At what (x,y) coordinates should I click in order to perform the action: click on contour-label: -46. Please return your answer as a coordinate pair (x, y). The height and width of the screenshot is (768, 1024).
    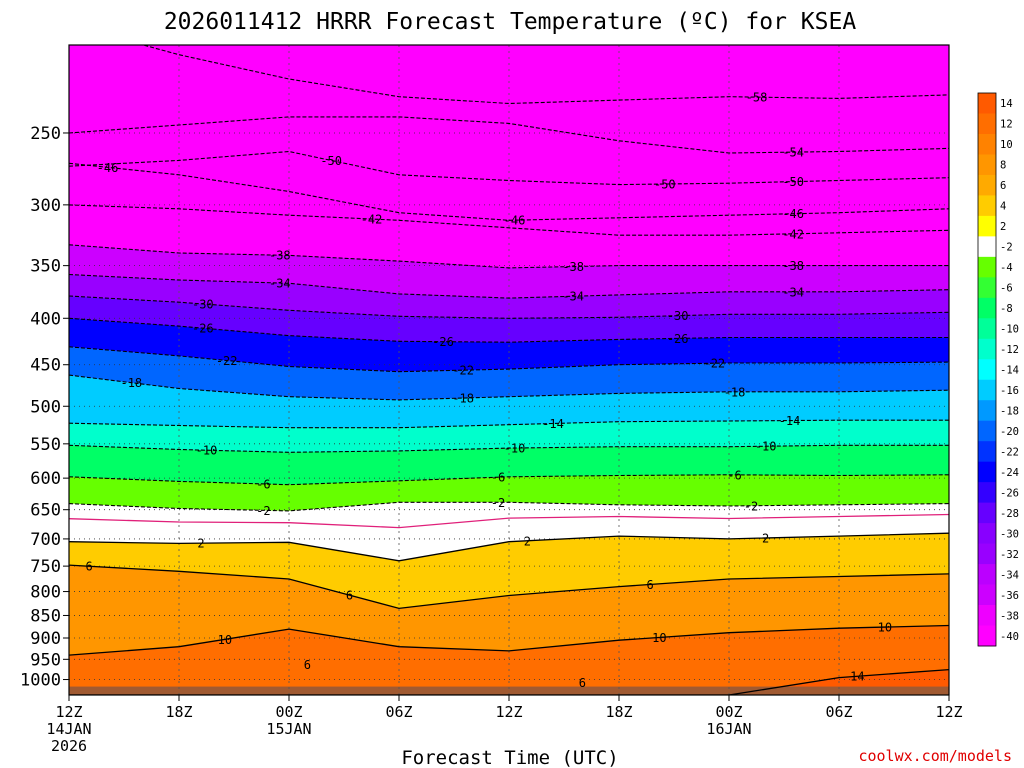
    Looking at the image, I should click on (108, 168).